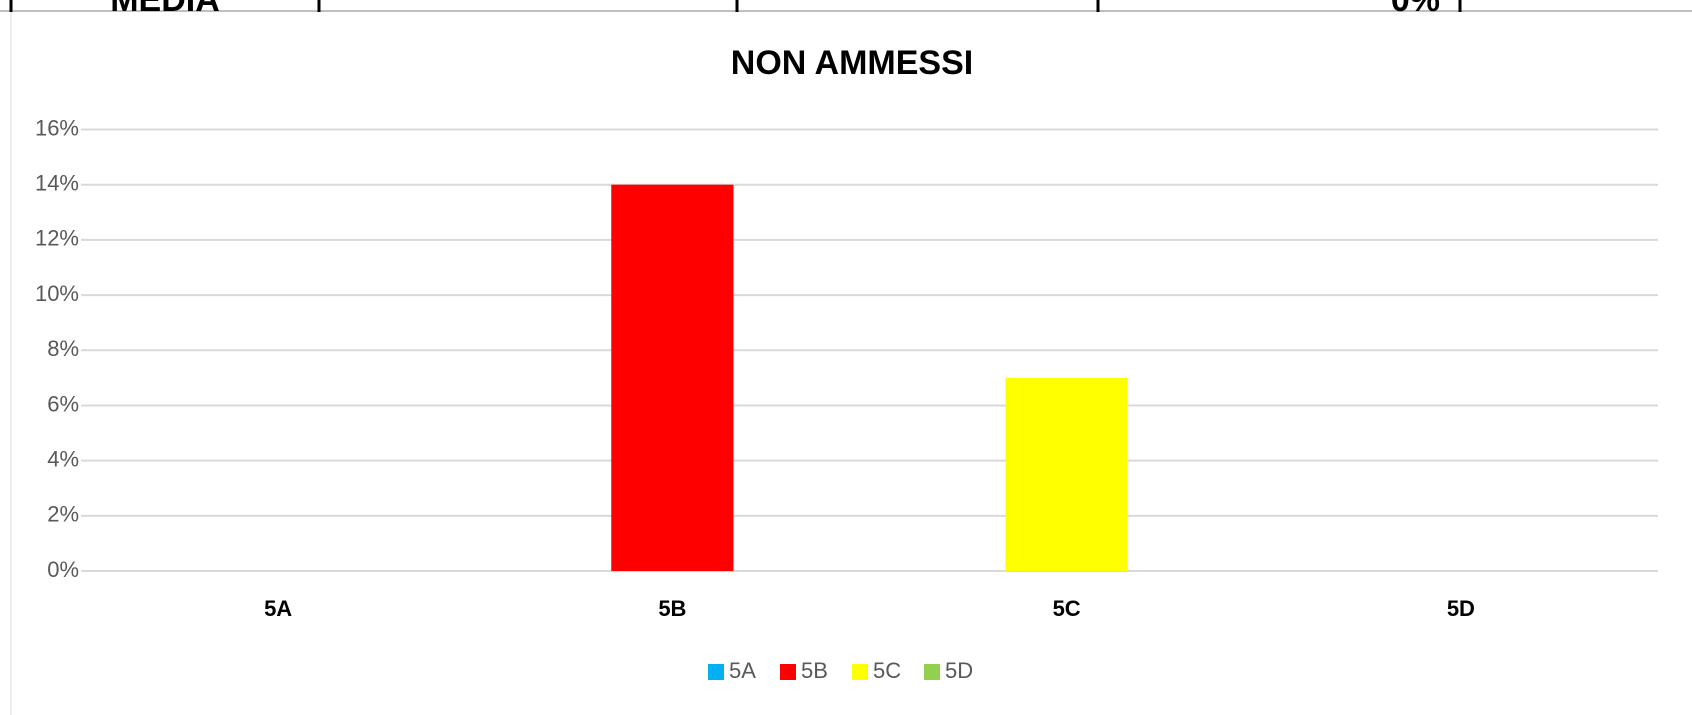  I want to click on x-tick-label: 5B, so click(672, 608).